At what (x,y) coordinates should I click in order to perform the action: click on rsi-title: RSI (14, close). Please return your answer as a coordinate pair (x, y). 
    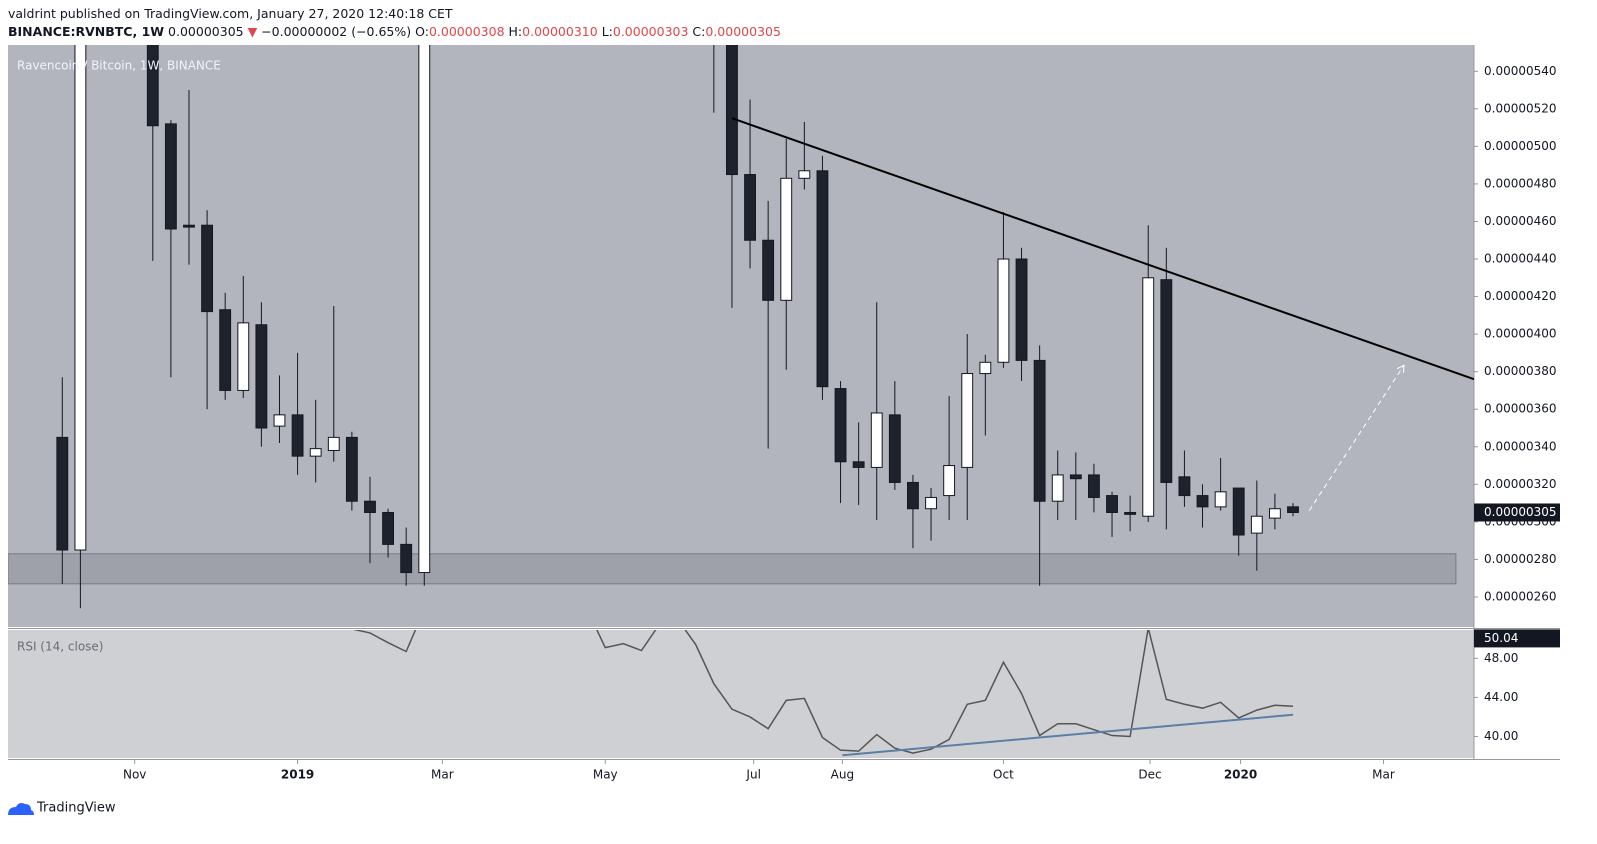
    Looking at the image, I should click on (60, 647).